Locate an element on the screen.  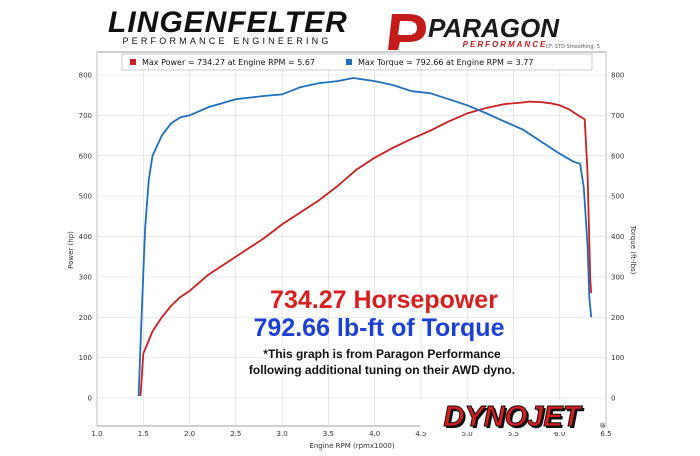
x-tick-label: 2.0 is located at coordinates (189, 434).